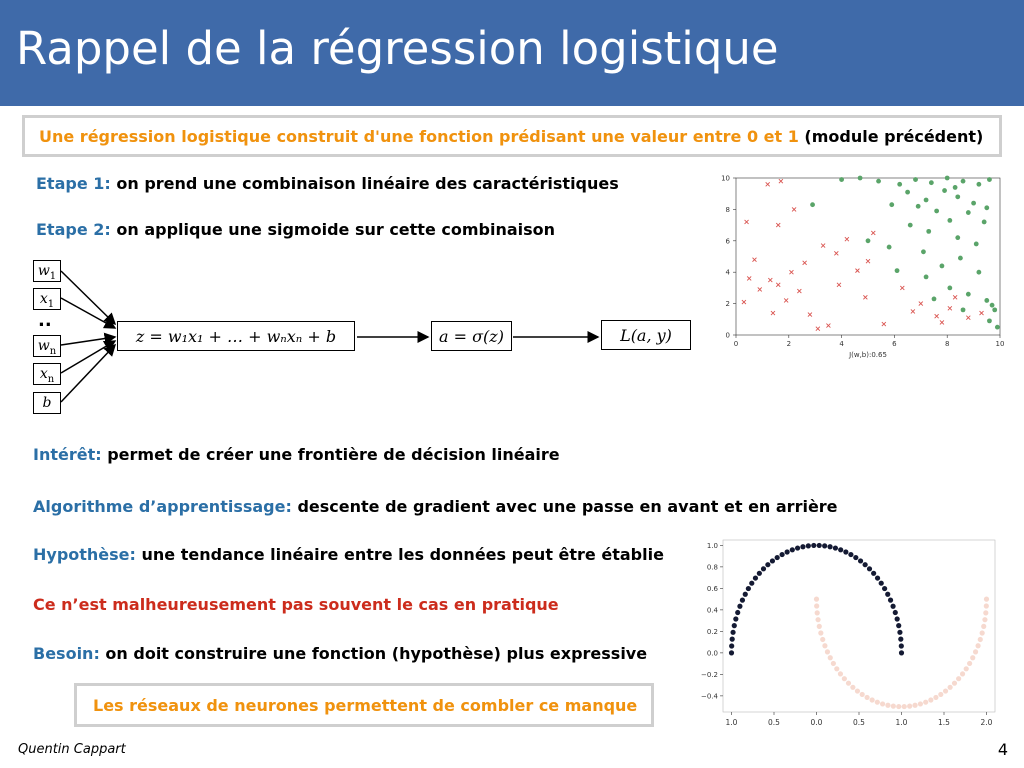  Describe the element at coordinates (728, 241) in the screenshot. I see `chart1-ytick-label: 6` at that location.